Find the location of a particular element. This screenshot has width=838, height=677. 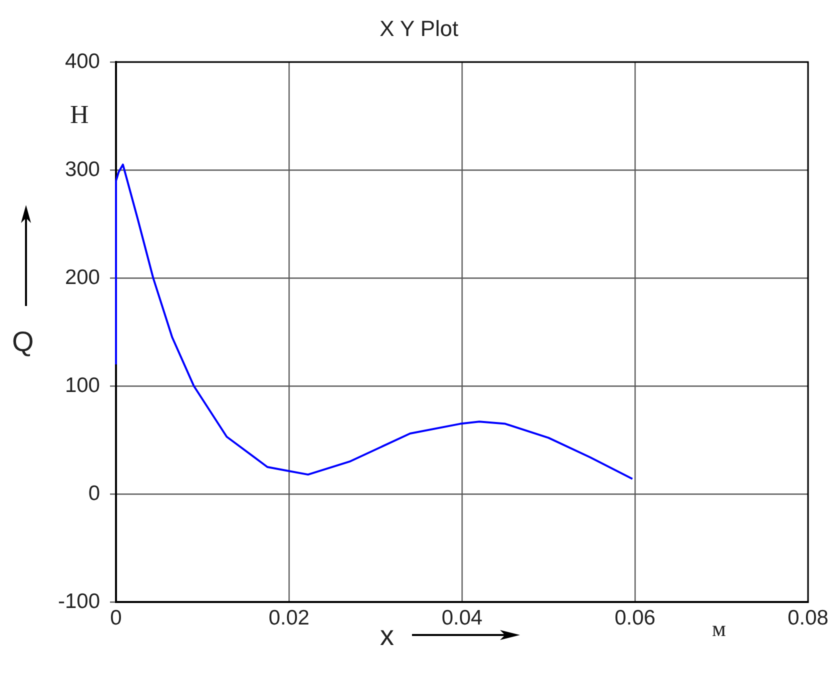

x-tick-label: 0.08 is located at coordinates (808, 618).